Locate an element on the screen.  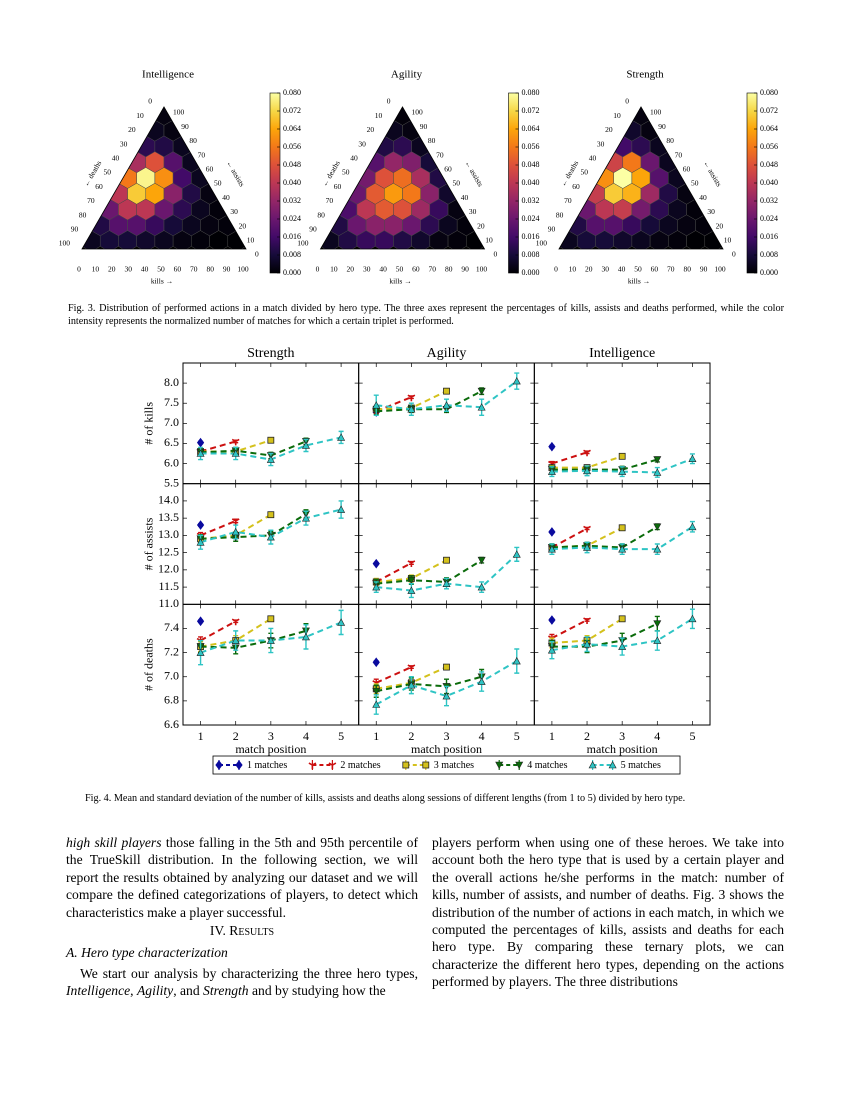
y-axis-label: # of kills is located at coordinates (149, 423).